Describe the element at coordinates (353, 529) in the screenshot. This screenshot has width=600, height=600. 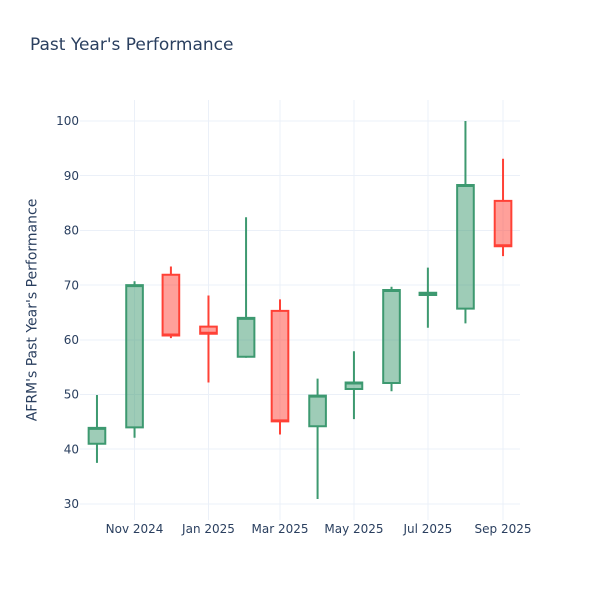
I see `svg-text: May 2025` at that location.